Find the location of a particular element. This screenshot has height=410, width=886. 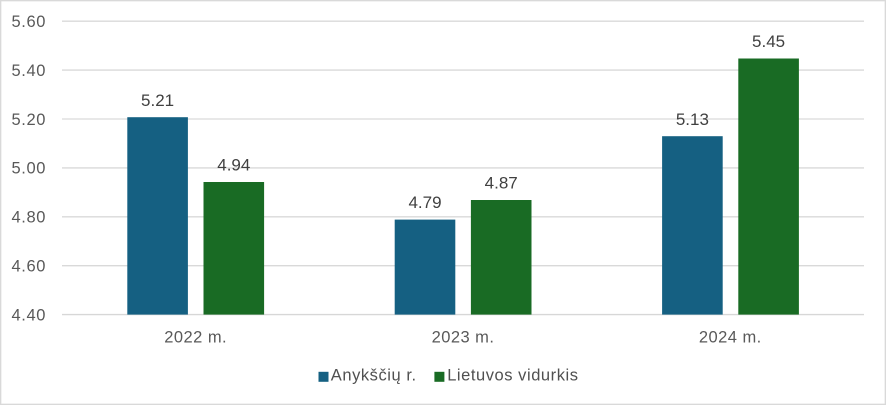

svg-text: 4.79 is located at coordinates (424, 202).